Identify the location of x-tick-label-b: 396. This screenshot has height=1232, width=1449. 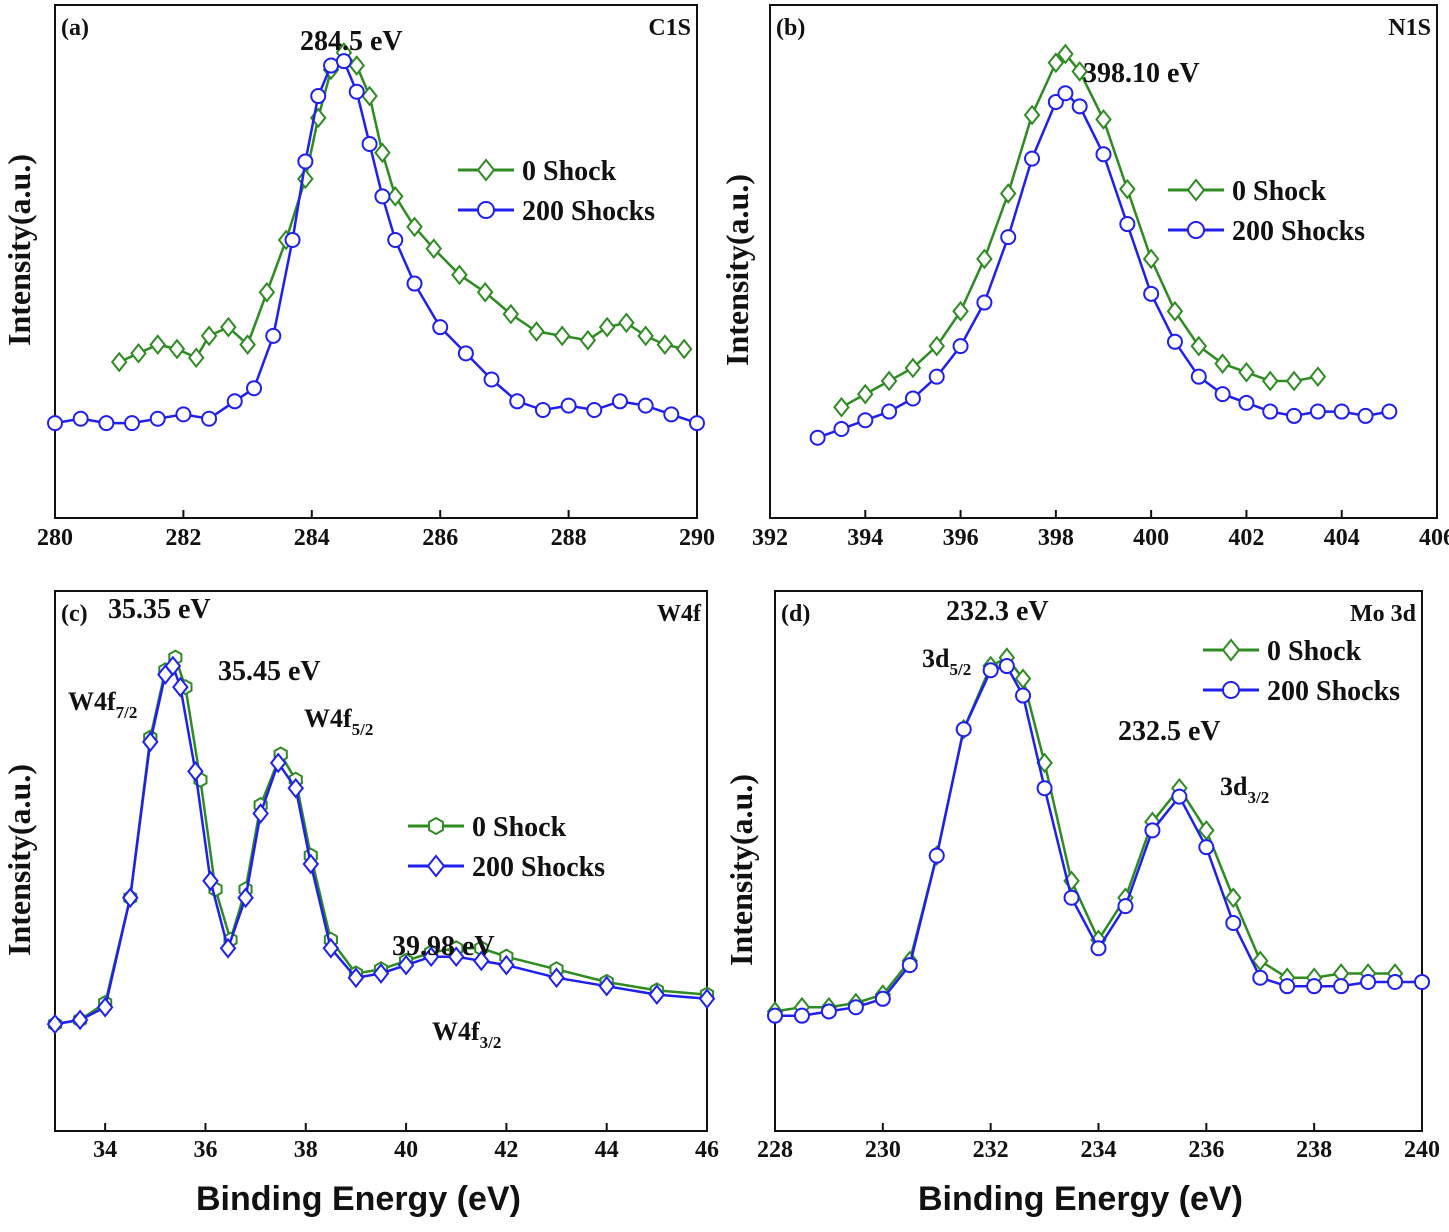
(961, 538).